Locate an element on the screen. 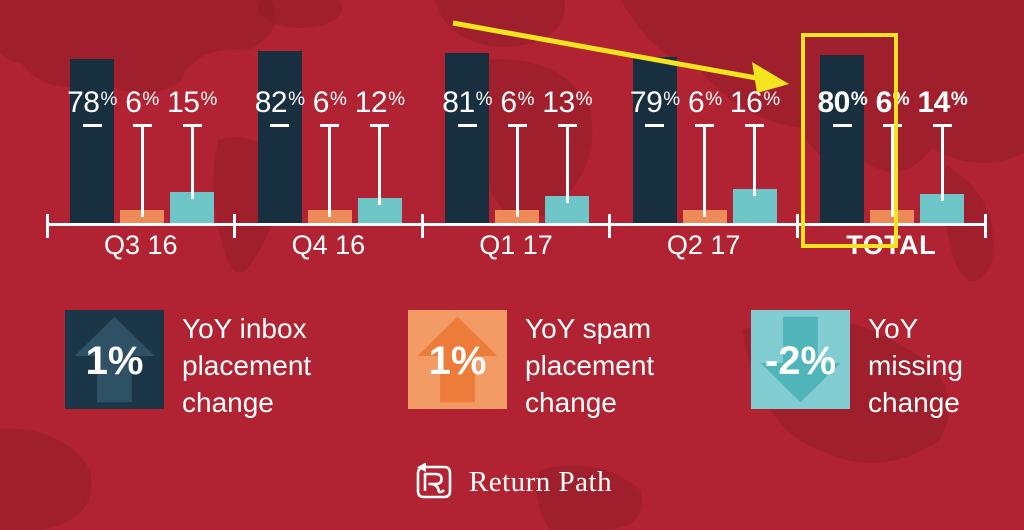 The width and height of the screenshot is (1024, 530). brand-footer: Return Path is located at coordinates (512, 482).